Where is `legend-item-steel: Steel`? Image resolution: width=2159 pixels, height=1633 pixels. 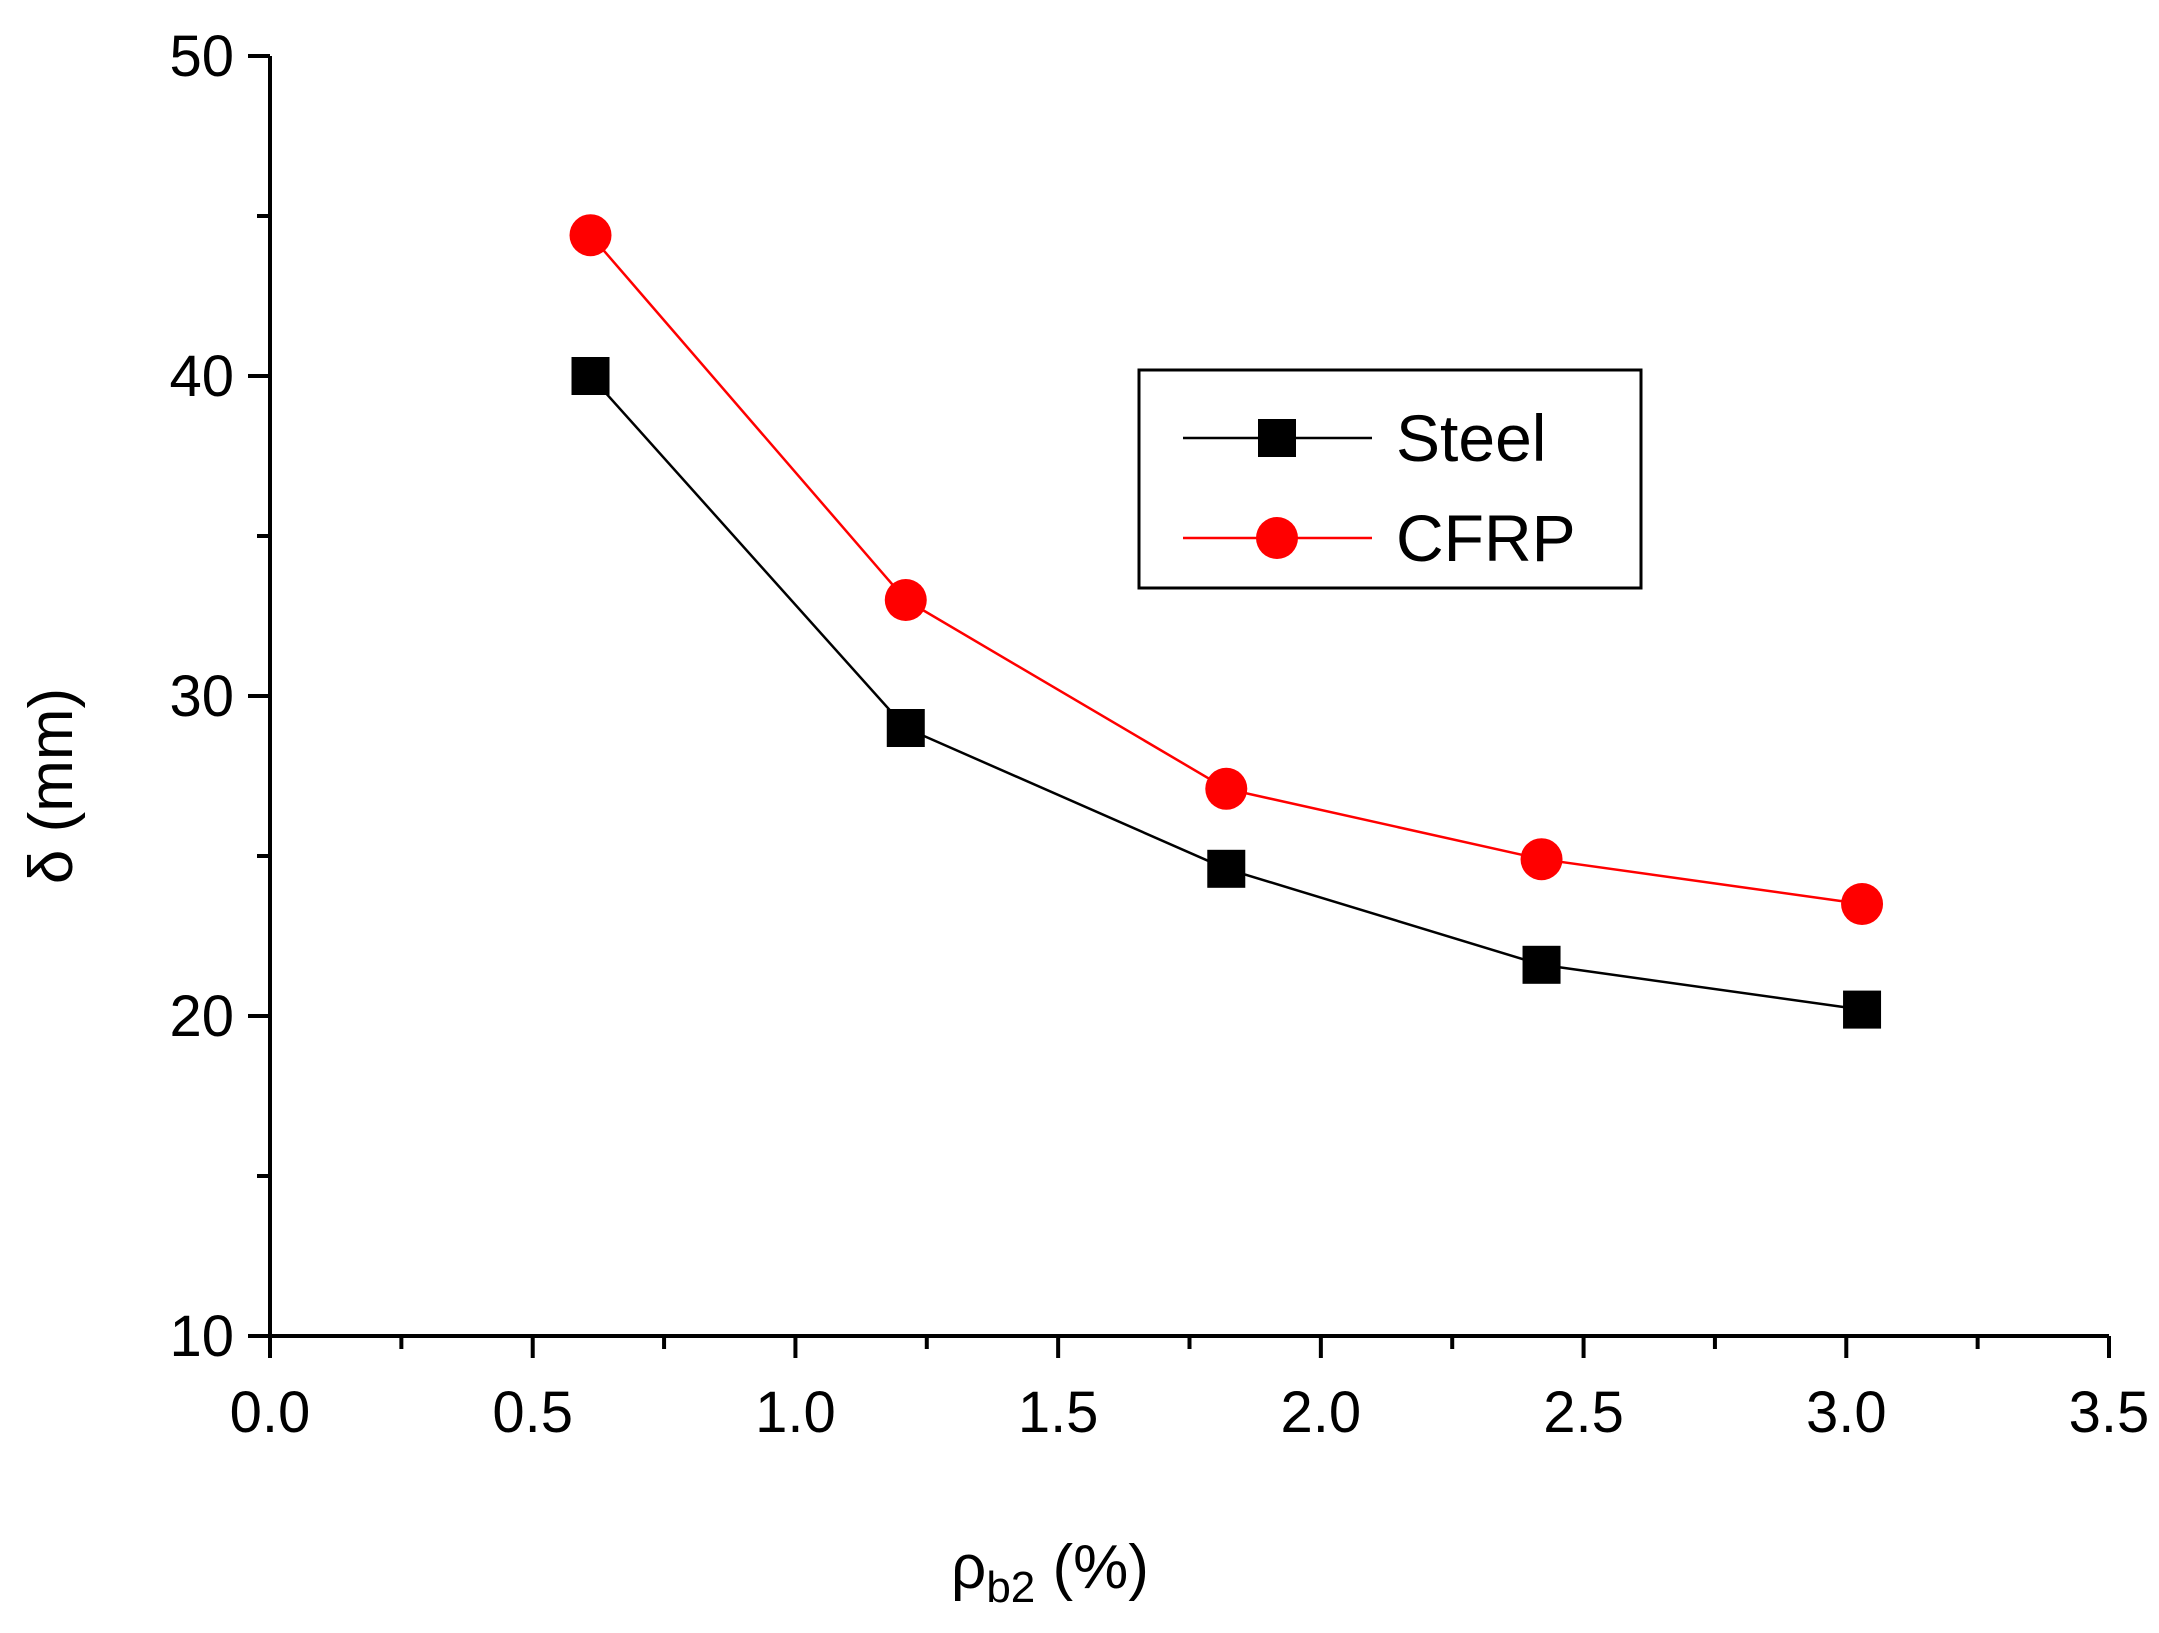
legend-item-steel: Steel is located at coordinates (1364, 438).